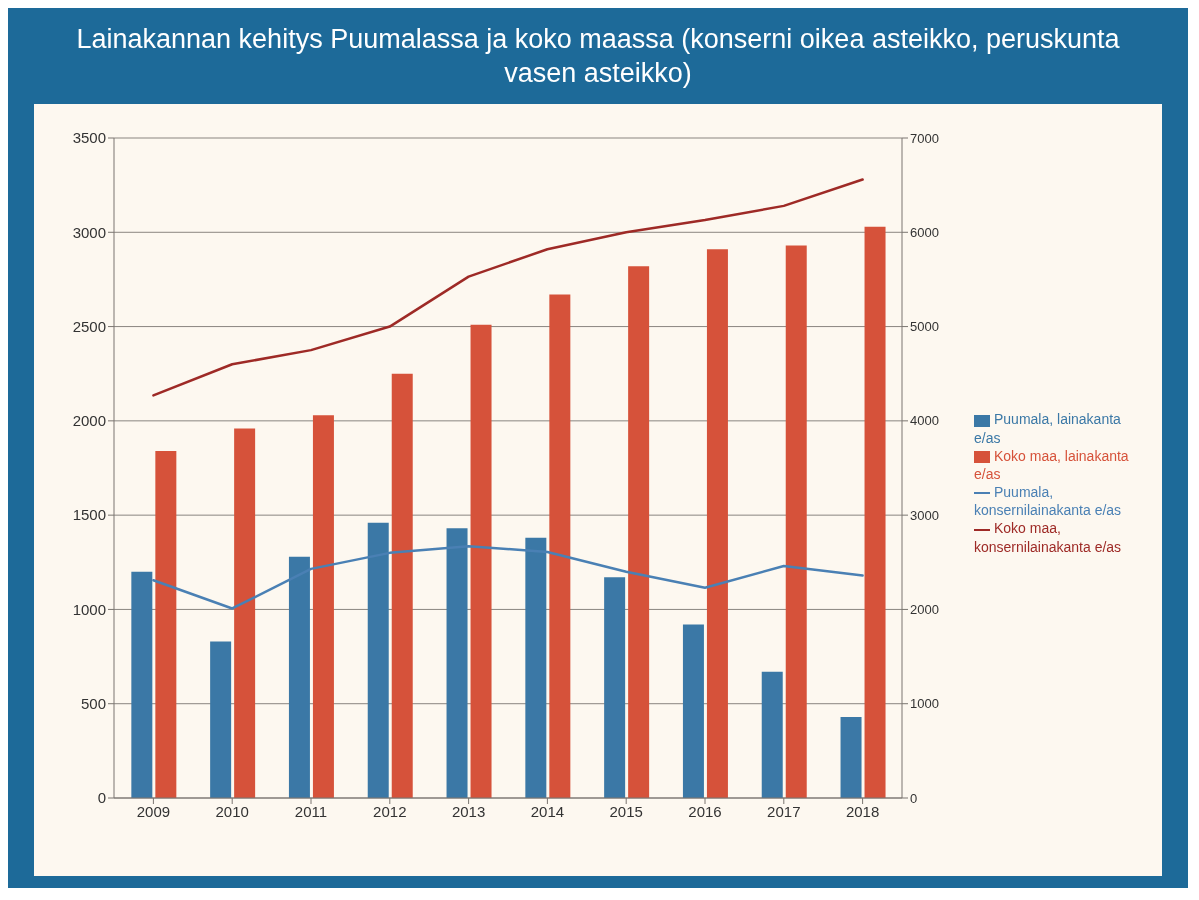 This screenshot has width=1199, height=900. Describe the element at coordinates (1048, 537) in the screenshot. I see `legend-label: Koko maa, konsernilainakanta e/as` at that location.